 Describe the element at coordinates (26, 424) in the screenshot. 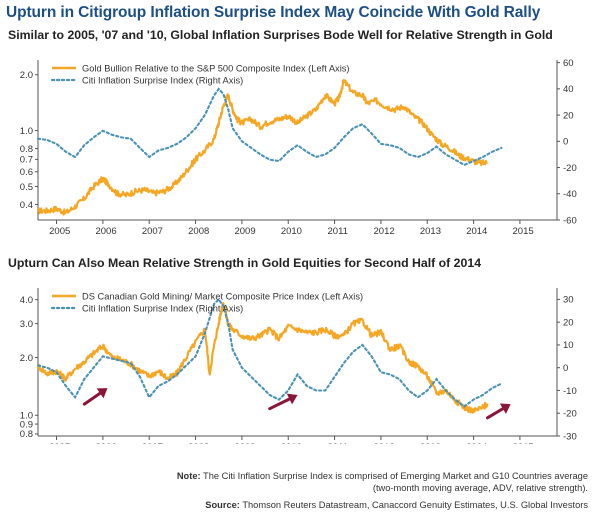

I see `left-tick-label: 0.9` at that location.